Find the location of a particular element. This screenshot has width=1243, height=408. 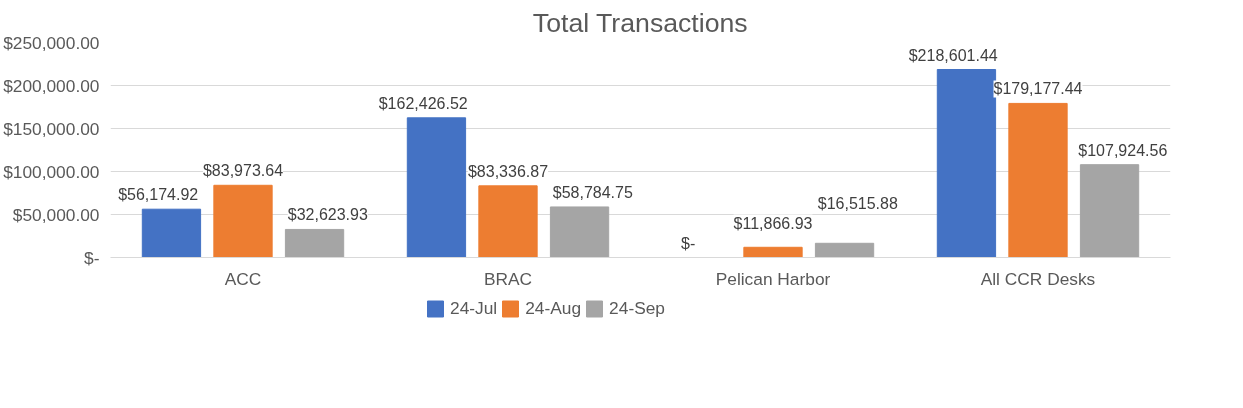

chart-title: Total Transactions is located at coordinates (640, 22).